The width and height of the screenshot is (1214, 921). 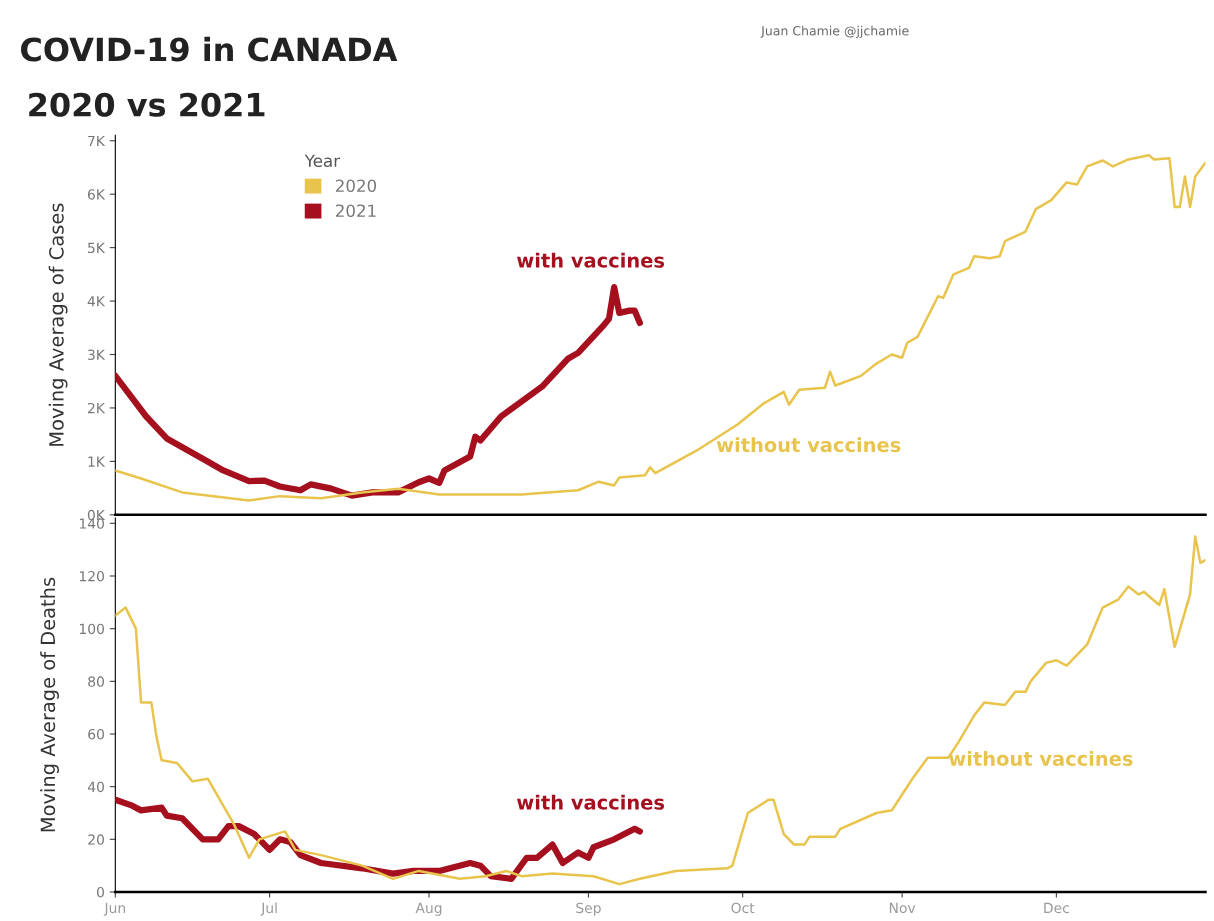 What do you see at coordinates (58, 324) in the screenshot?
I see `y-axis-title: Moving Average of Cases` at bounding box center [58, 324].